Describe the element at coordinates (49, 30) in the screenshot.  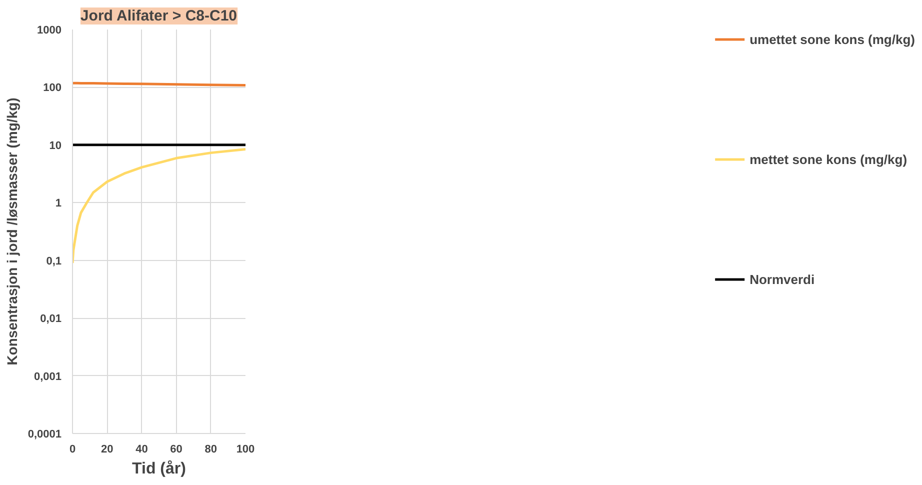
I see `y-tick-label: 1000` at that location.